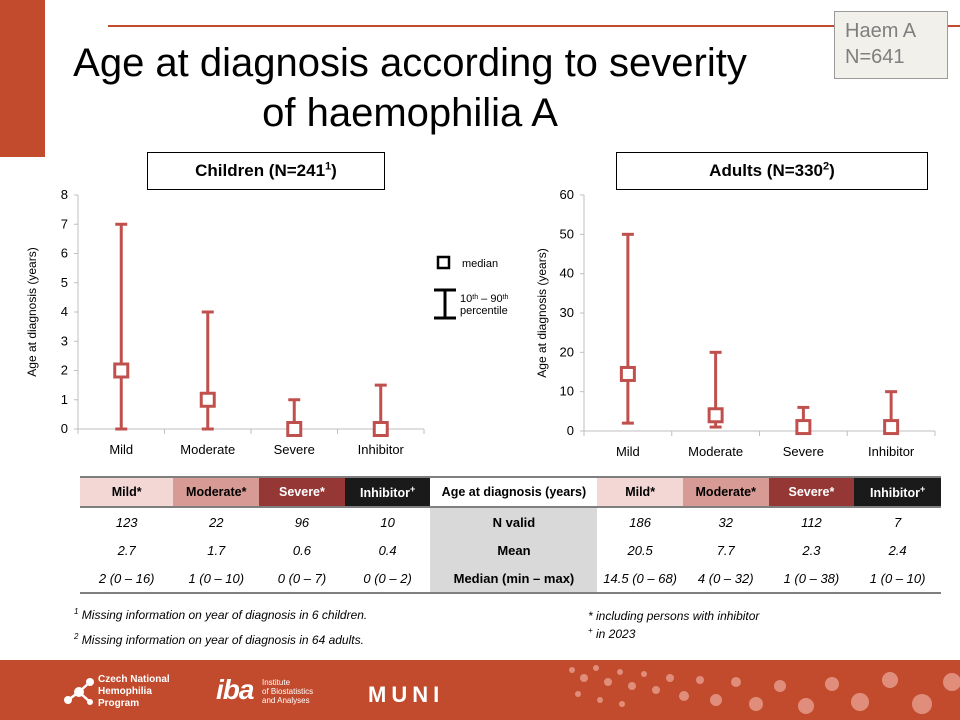 The height and width of the screenshot is (720, 960). What do you see at coordinates (387, 579) in the screenshot?
I see `table-cell: 0 (0 – 2)` at bounding box center [387, 579].